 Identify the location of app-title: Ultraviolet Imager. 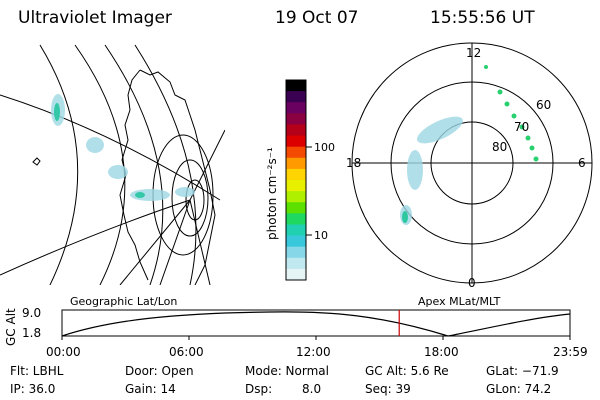
(95, 18).